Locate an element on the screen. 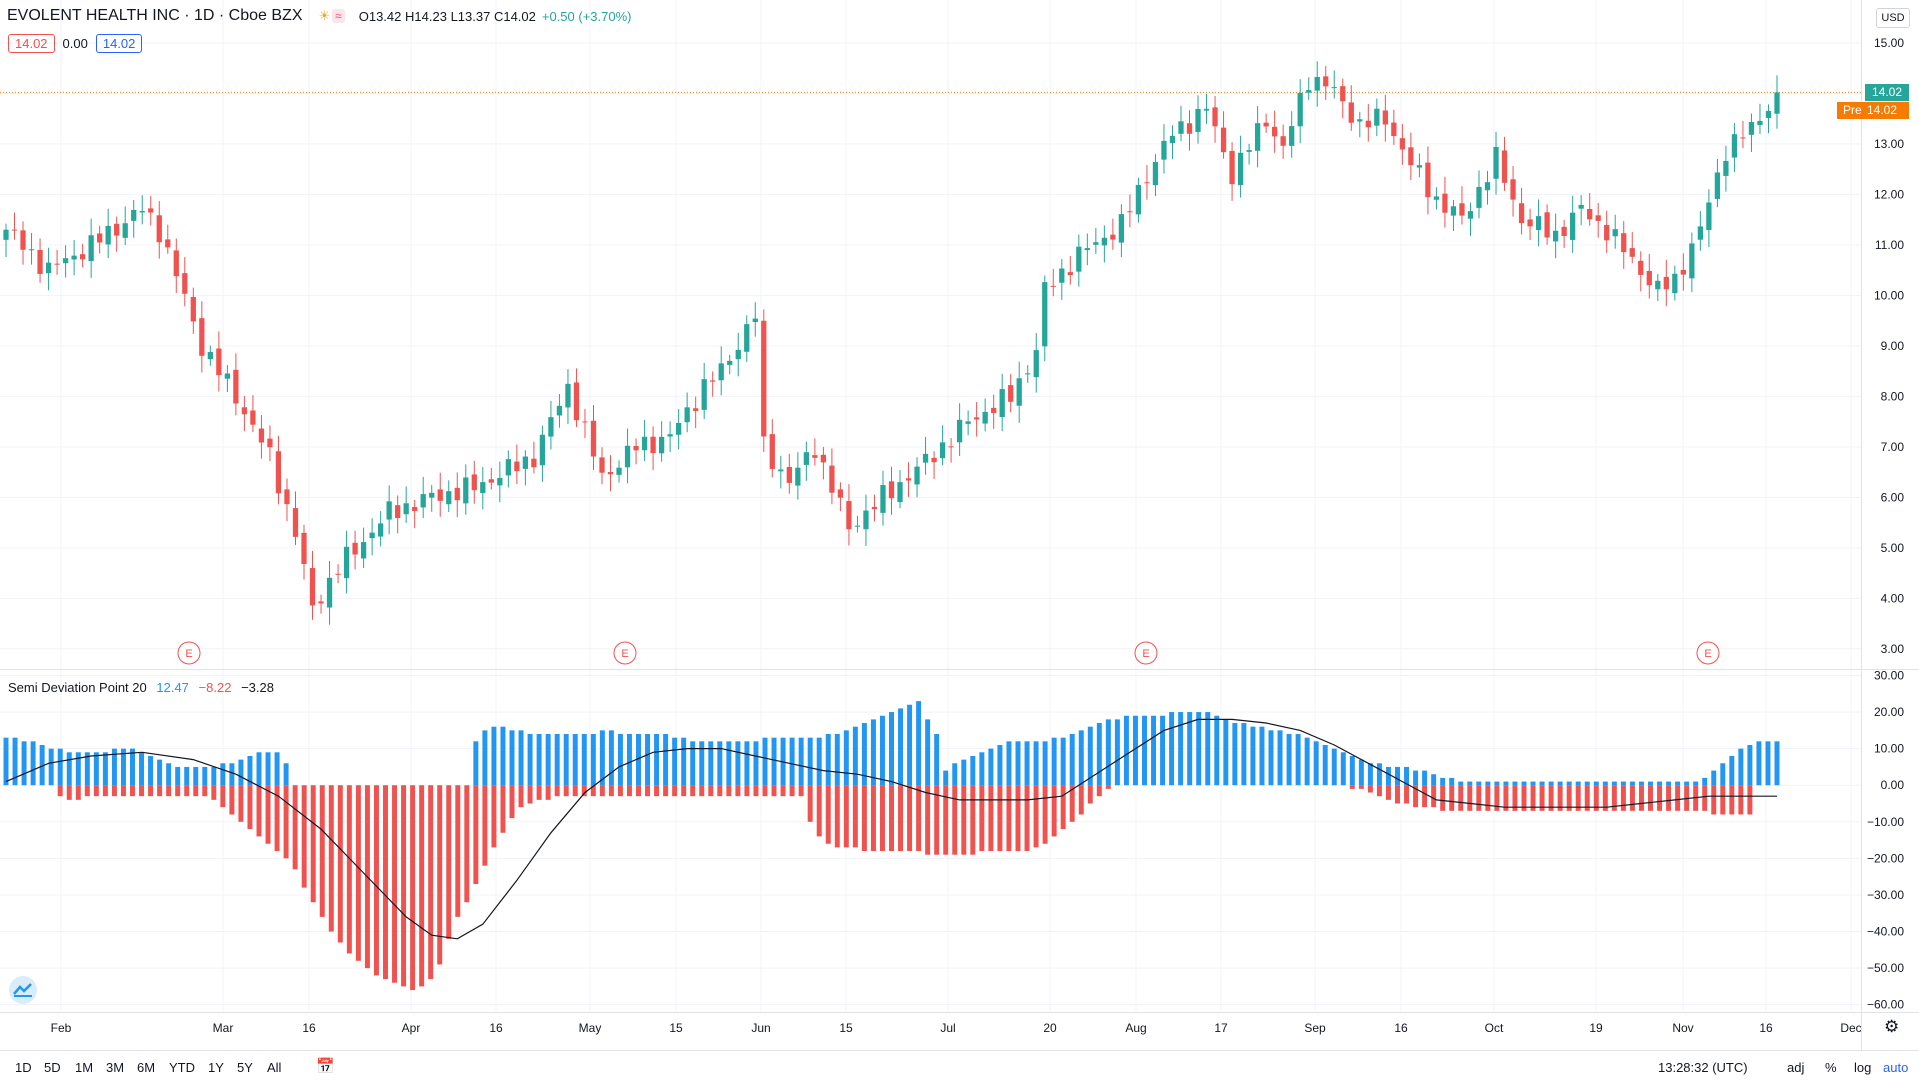 This screenshot has height=1081, width=1919. currency-label: USD is located at coordinates (1893, 18).